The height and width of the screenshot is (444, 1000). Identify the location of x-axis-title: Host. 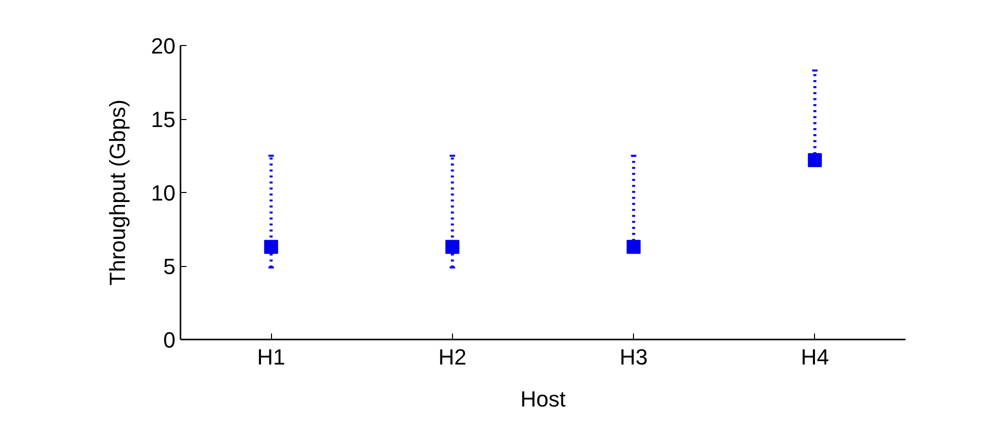
(543, 399).